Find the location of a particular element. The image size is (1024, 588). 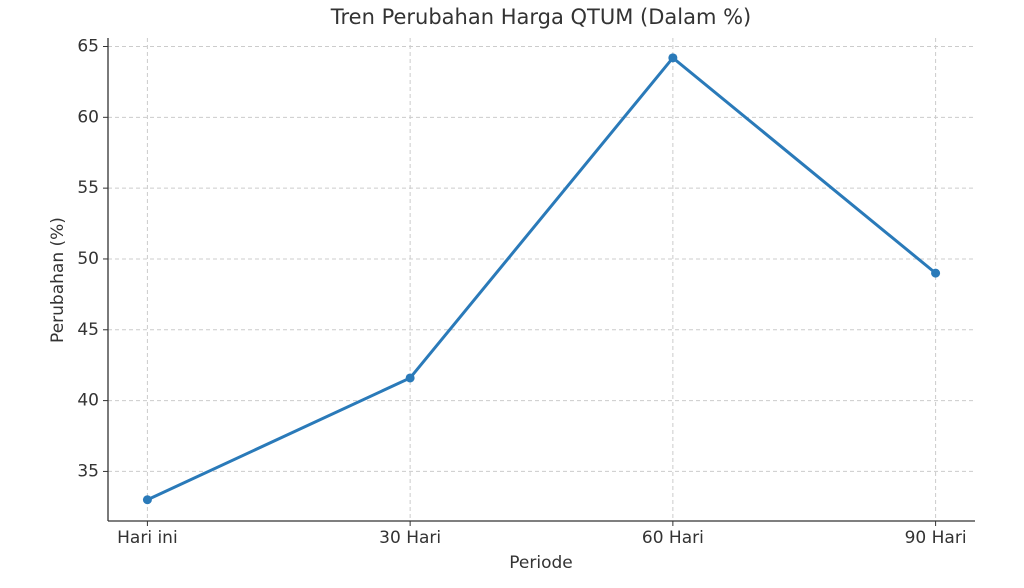

y-tick-label: 55 is located at coordinates (88, 188).